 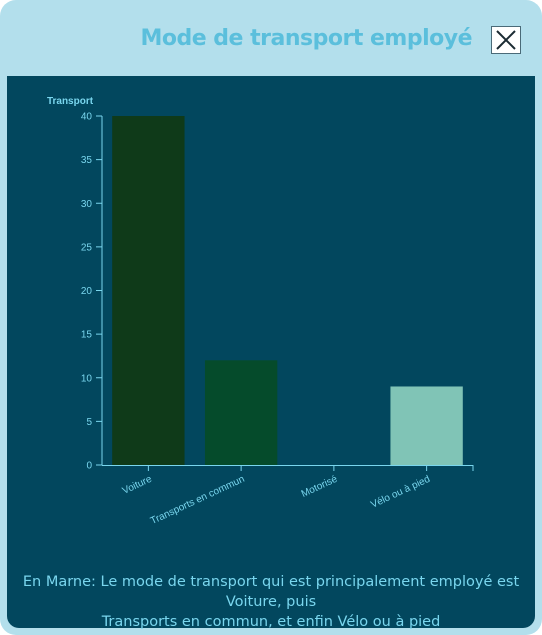 I want to click on y-tick-label: 5, so click(x=89, y=422).